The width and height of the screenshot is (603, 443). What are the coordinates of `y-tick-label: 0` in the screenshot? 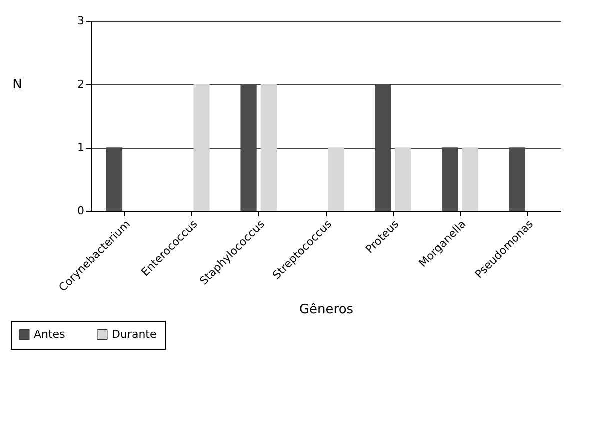 It's located at (81, 211).